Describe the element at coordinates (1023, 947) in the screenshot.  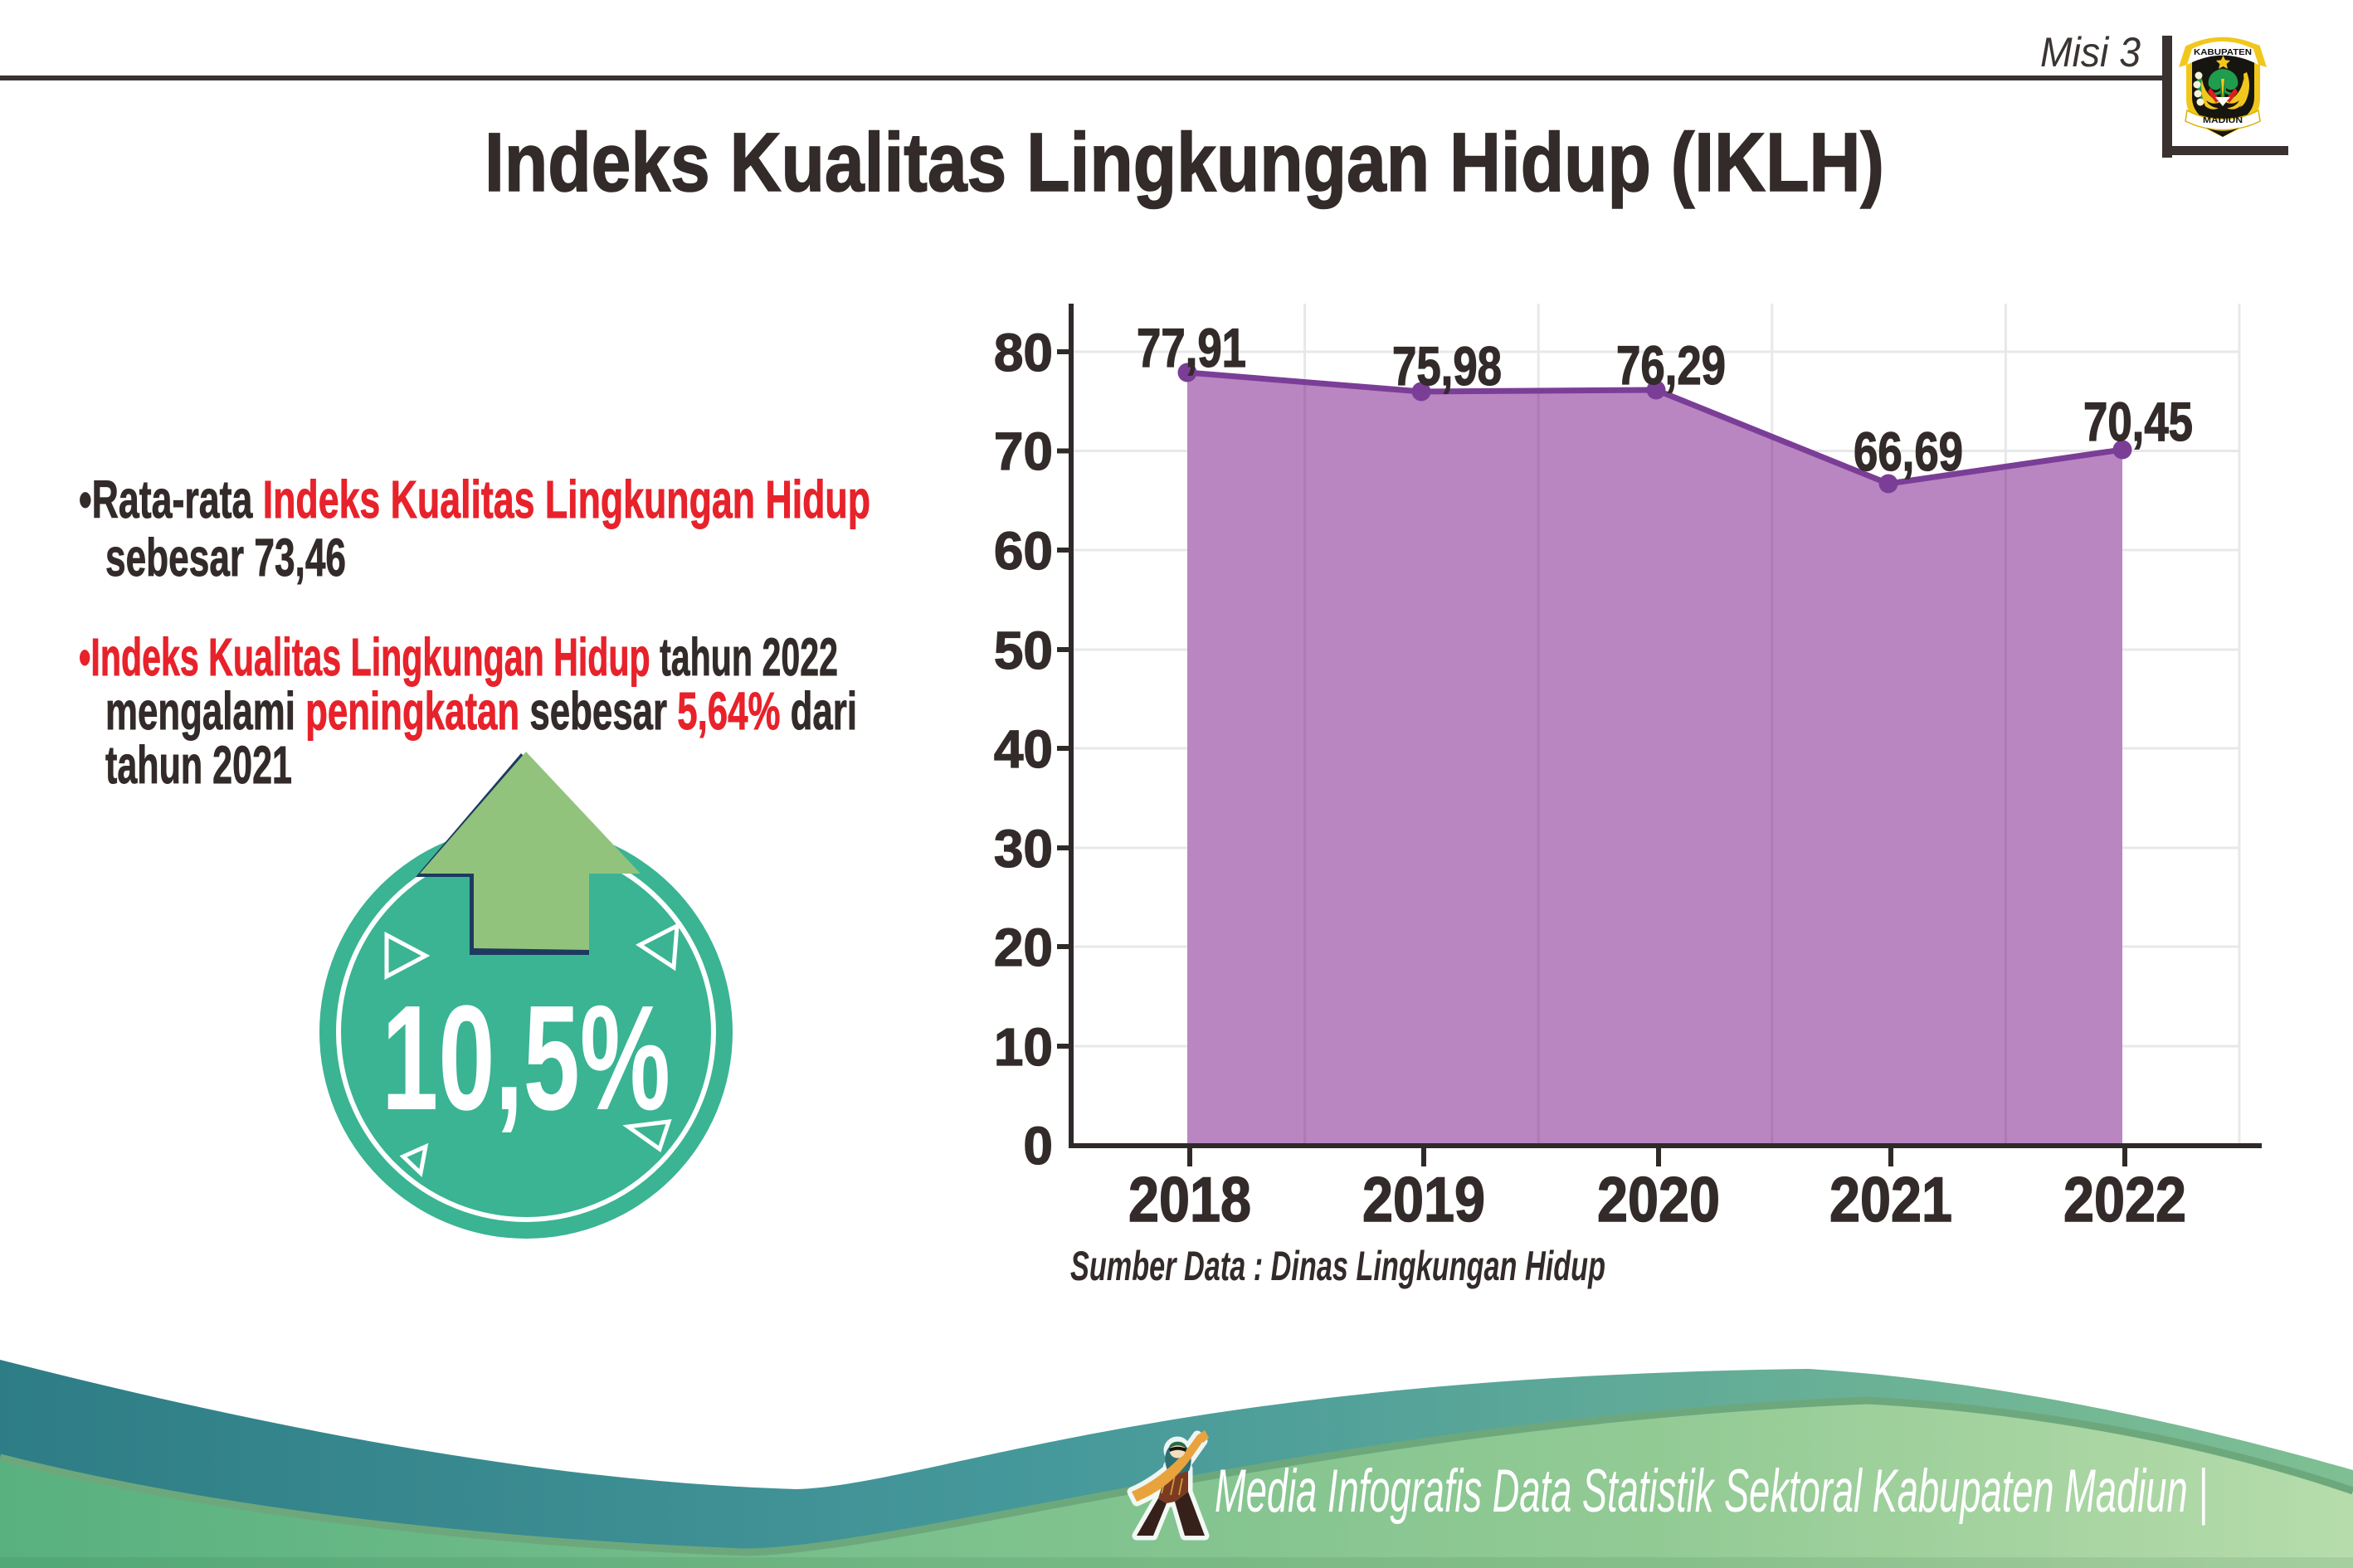
I see `svg-text: 20` at that location.